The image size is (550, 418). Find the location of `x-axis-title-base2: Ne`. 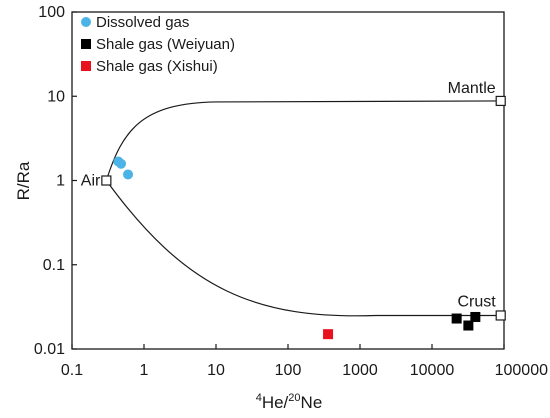

x-axis-title-base2: Ne is located at coordinates (312, 402).